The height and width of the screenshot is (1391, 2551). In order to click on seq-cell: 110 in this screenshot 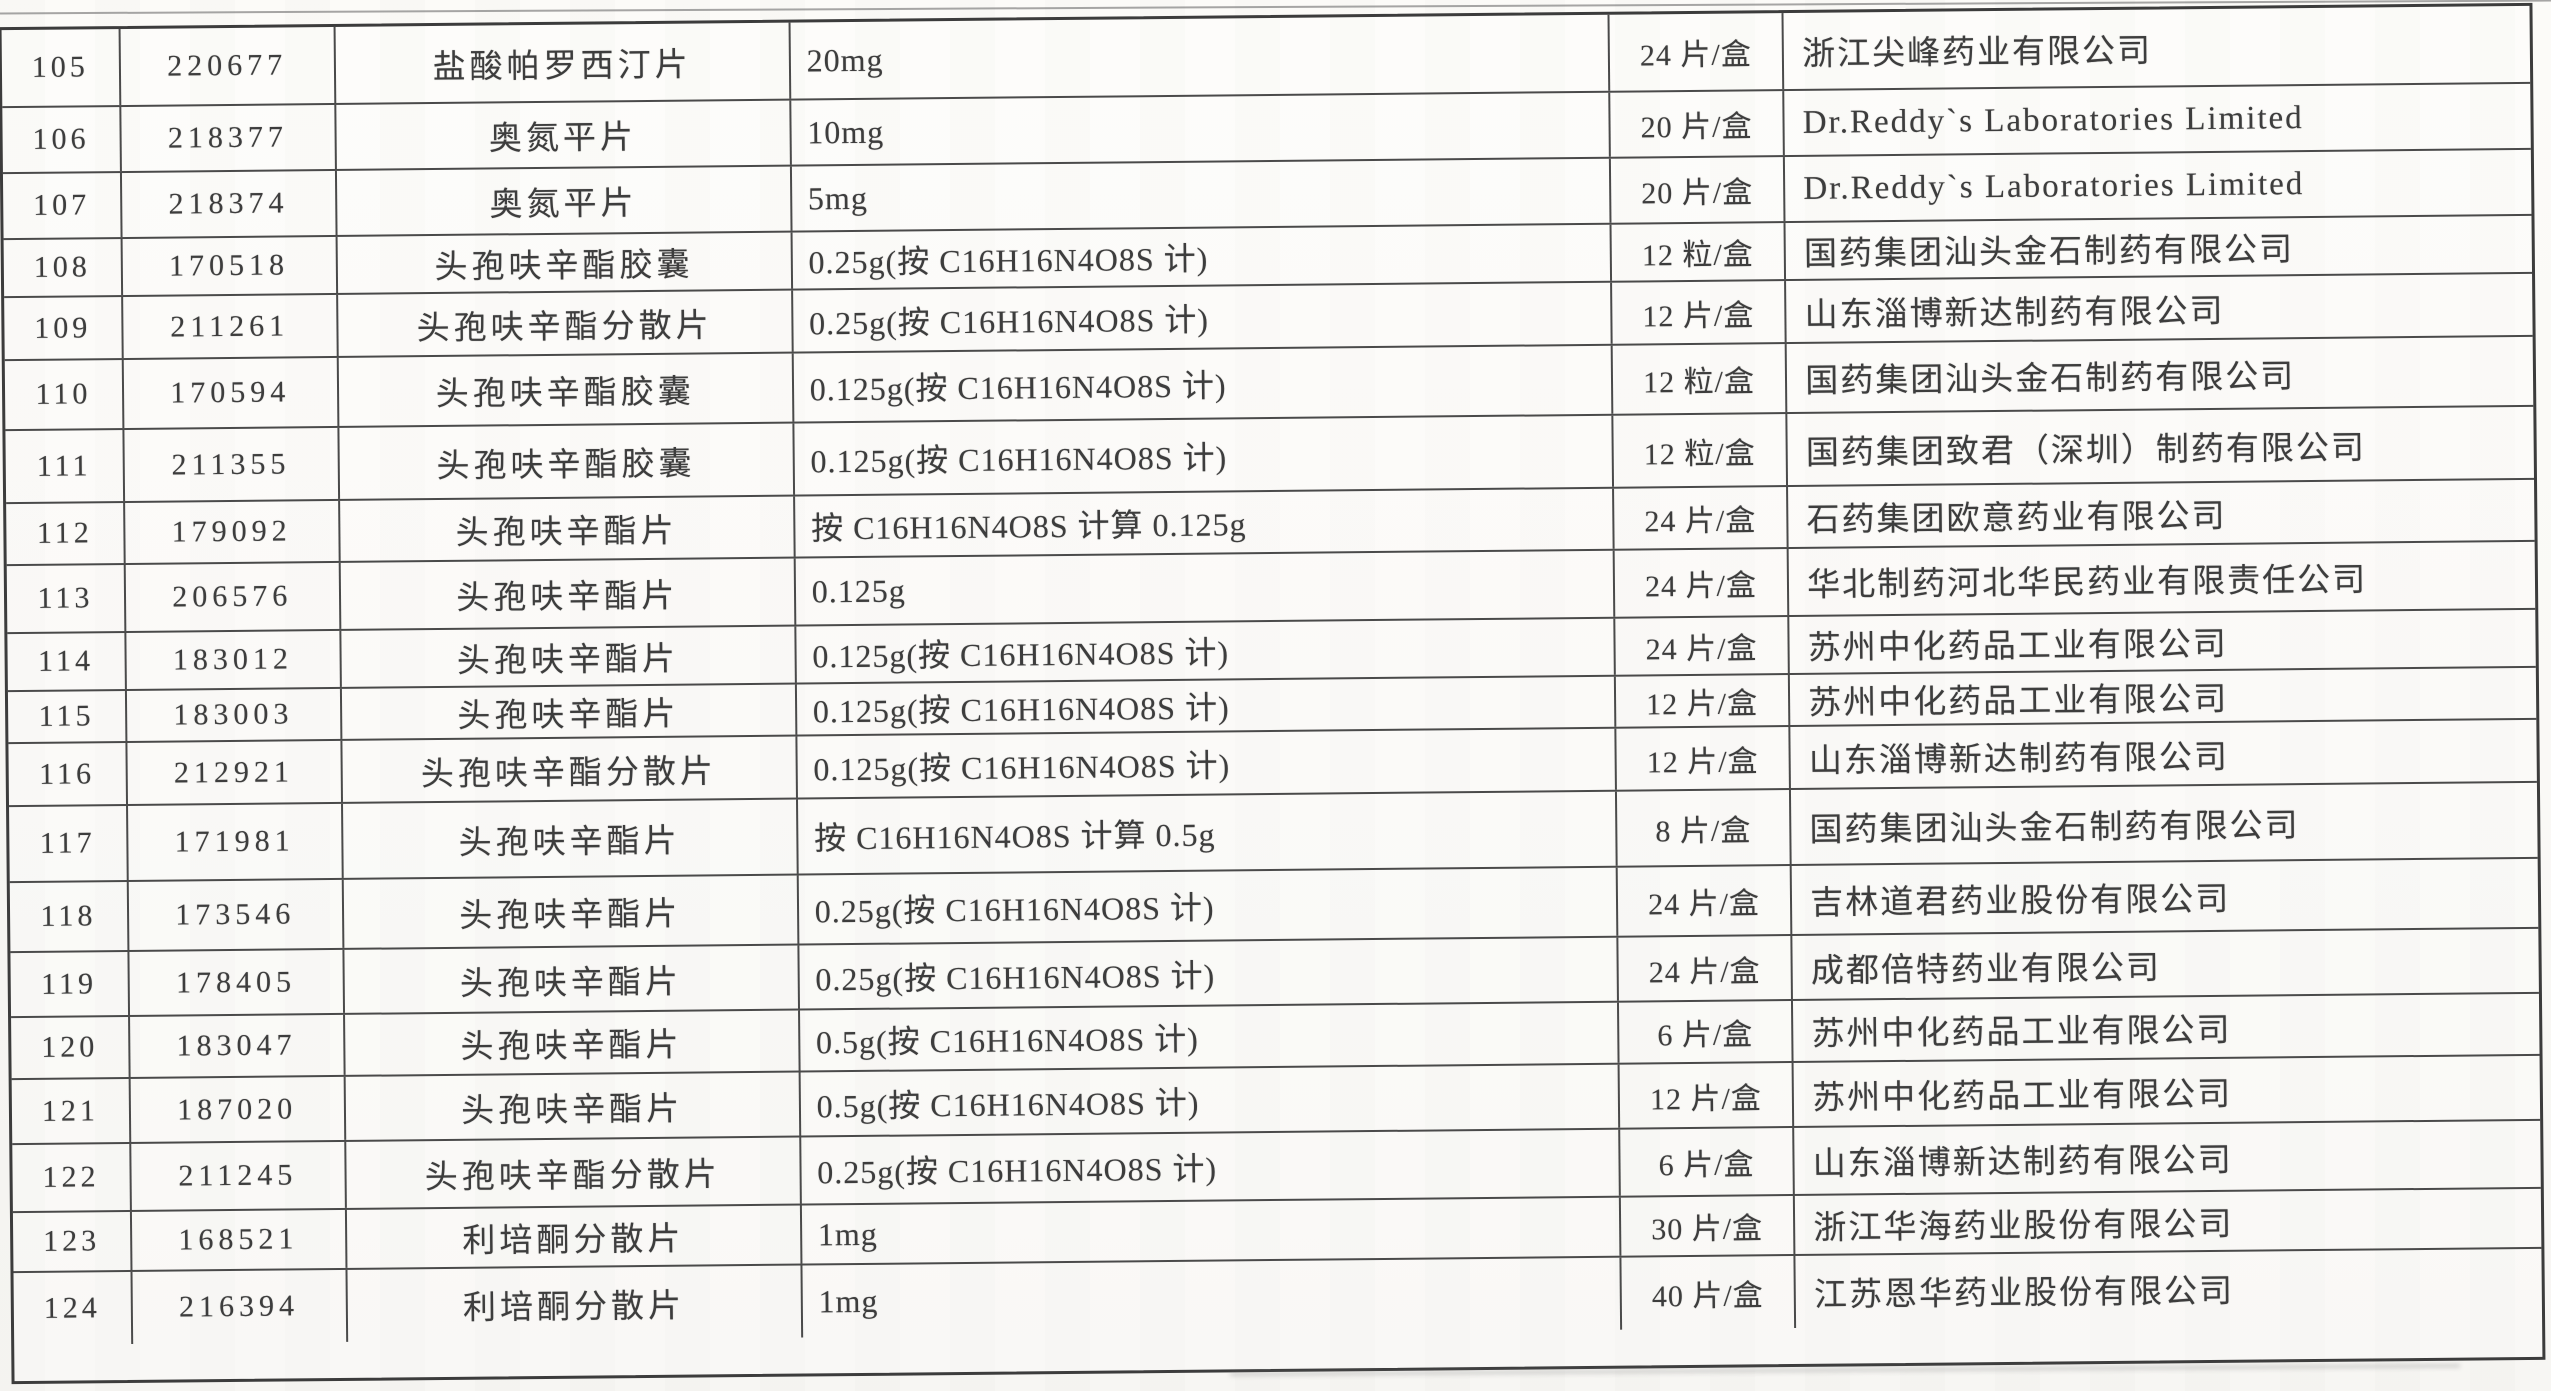, I will do `click(64, 395)`.